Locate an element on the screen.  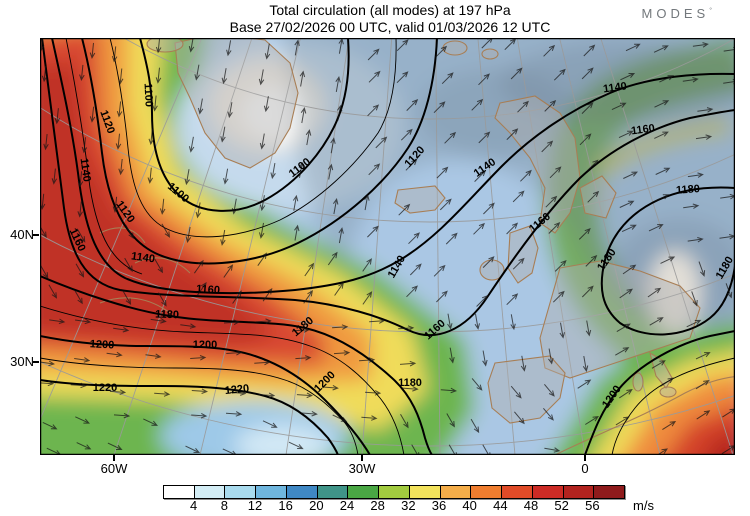
colorbar-tick-32: 32 is located at coordinates (408, 505).